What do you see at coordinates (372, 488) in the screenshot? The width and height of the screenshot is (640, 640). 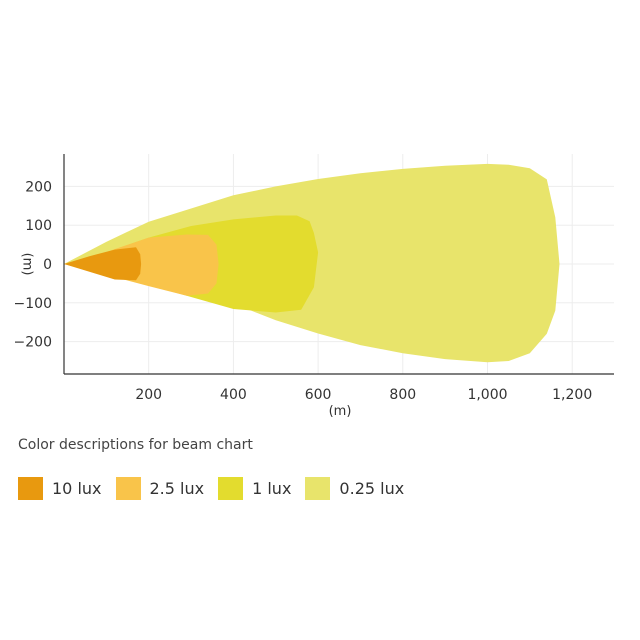 I see `legend-label: 0.25 lux` at bounding box center [372, 488].